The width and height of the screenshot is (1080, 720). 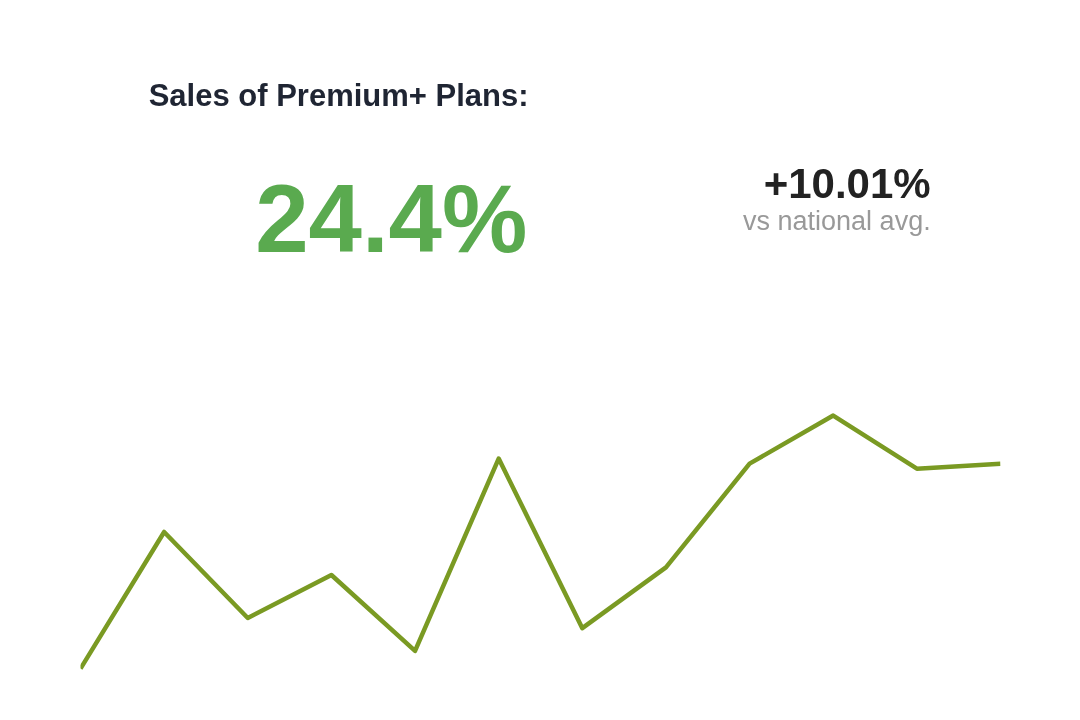 I want to click on text: 24.4%, so click(x=391, y=218).